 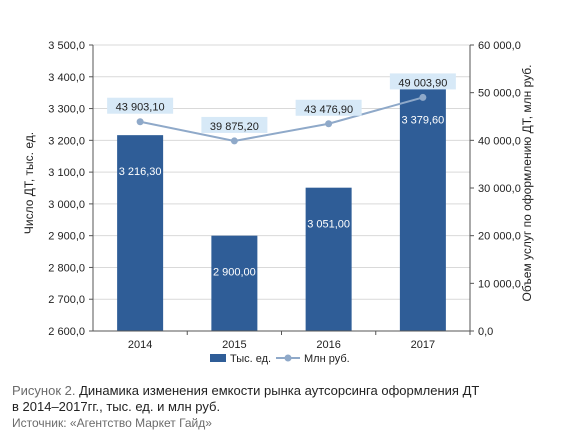 What do you see at coordinates (327, 359) in the screenshot?
I see `legend-line-label: Млн руб.` at bounding box center [327, 359].